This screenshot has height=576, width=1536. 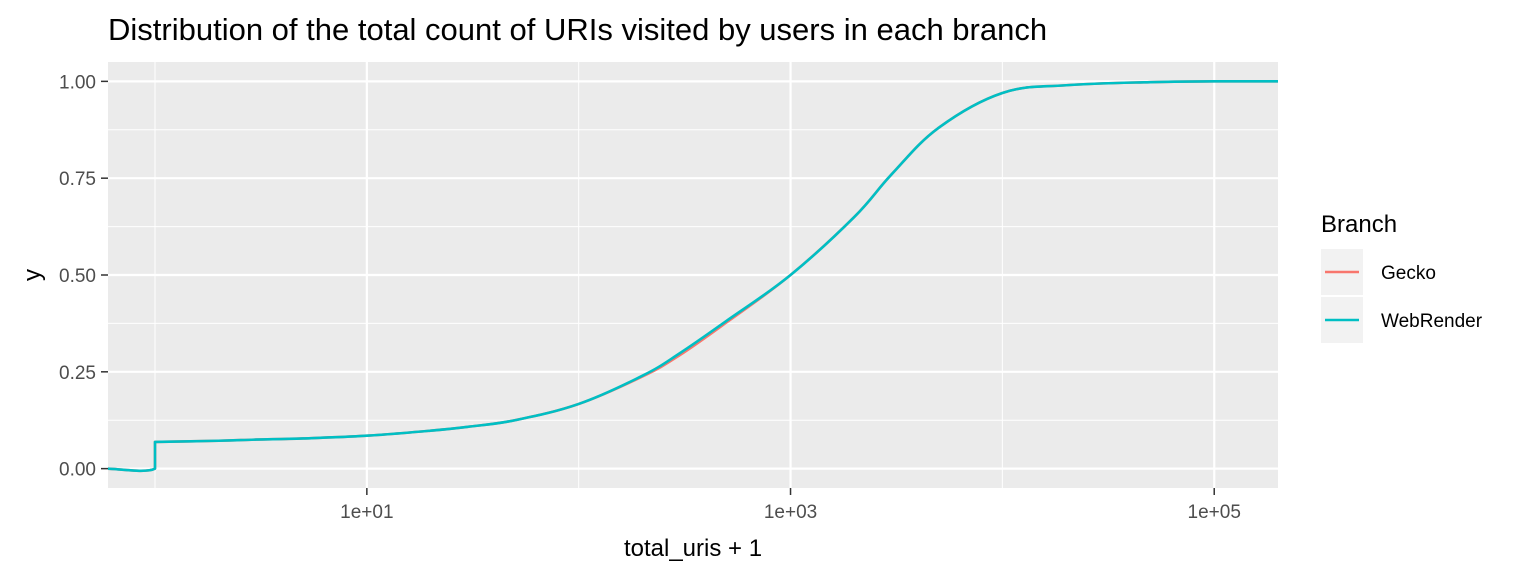 I want to click on legend-label-webrender: WebRender, so click(x=1432, y=321).